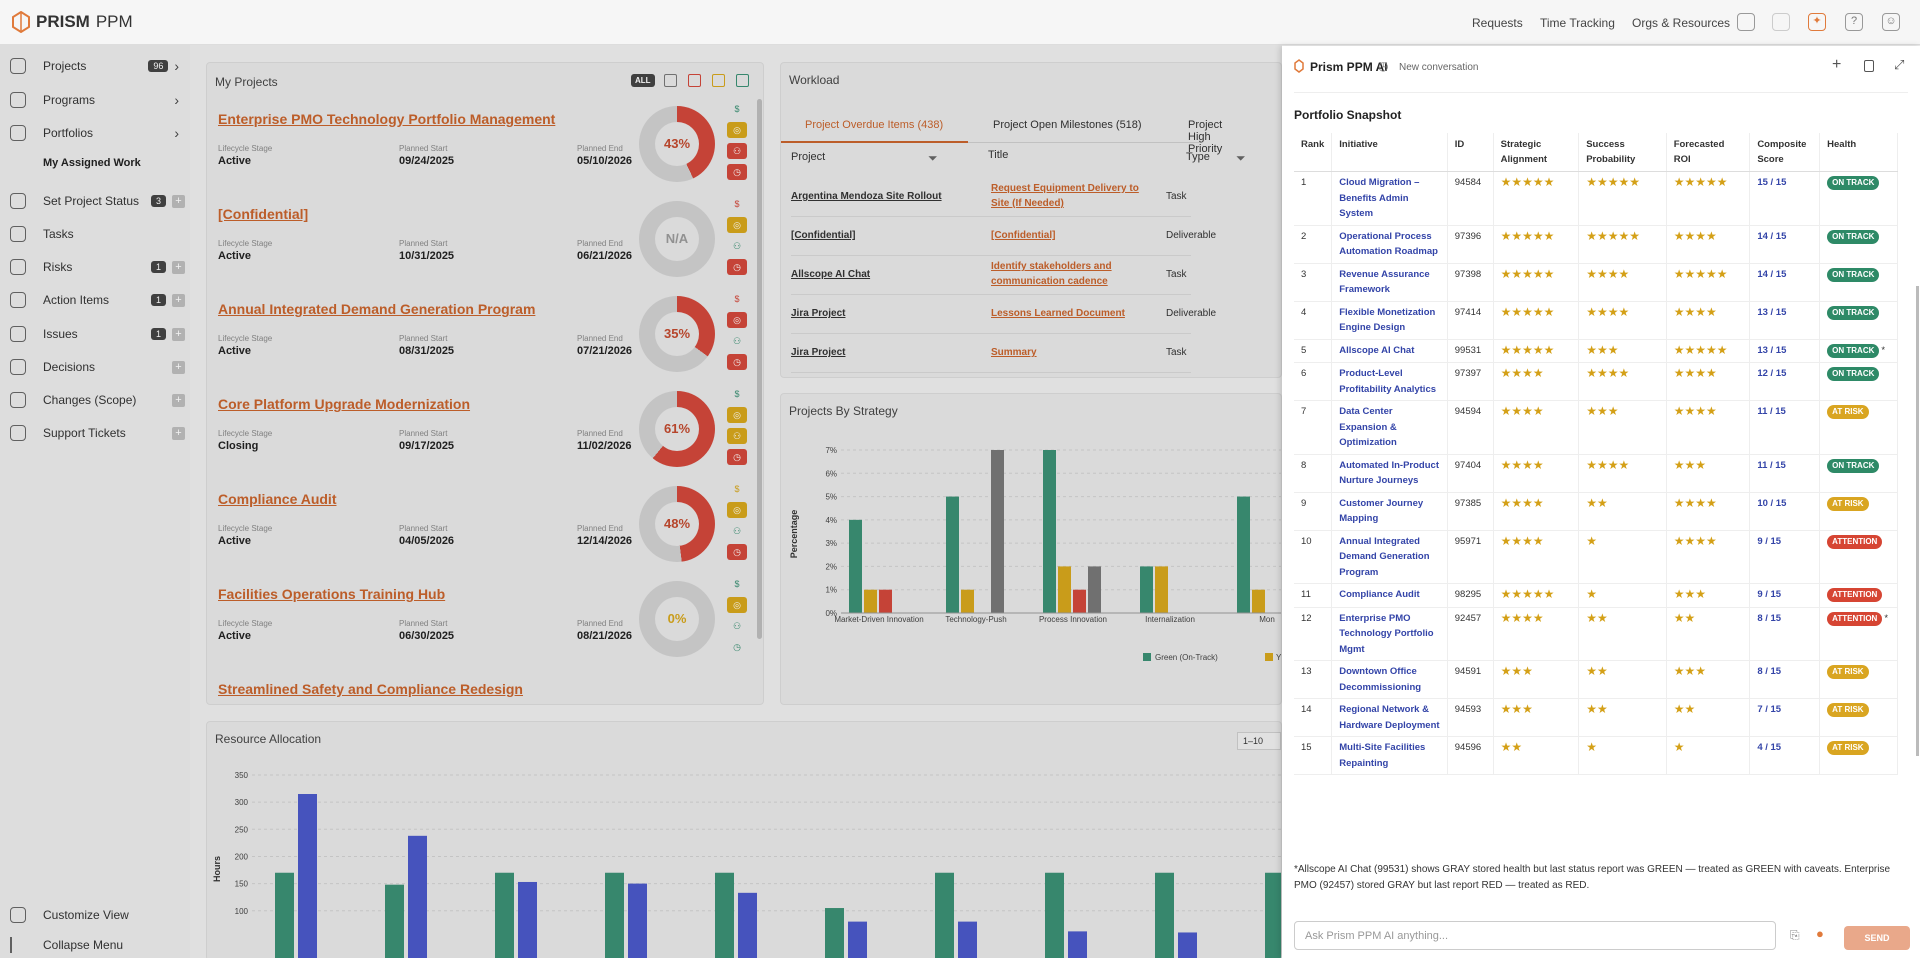 This screenshot has width=1920, height=958. What do you see at coordinates (1899, 64) in the screenshot?
I see `expand-icon: ⤢` at bounding box center [1899, 64].